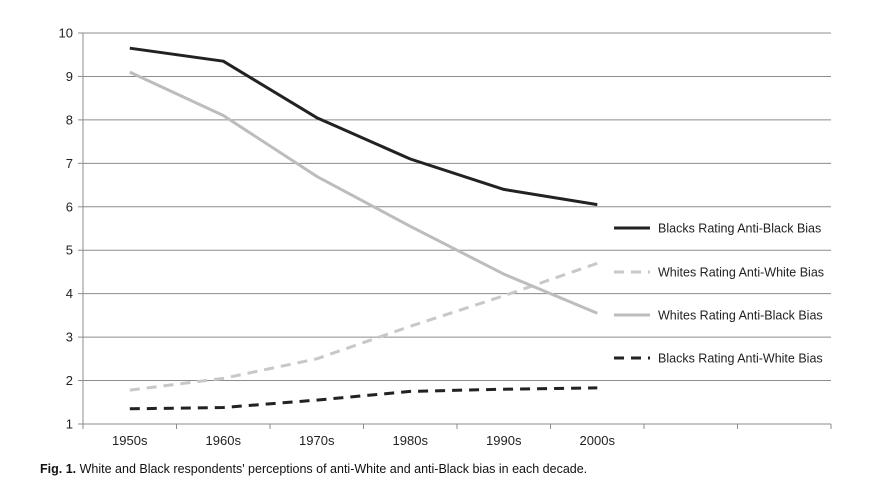 The image size is (874, 485). I want to click on y-tick-label: 5, so click(69, 250).